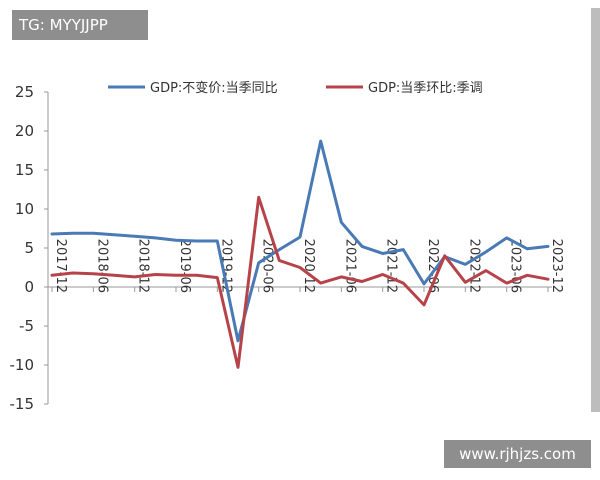  I want to click on y-tick-label: 15, so click(24, 170).